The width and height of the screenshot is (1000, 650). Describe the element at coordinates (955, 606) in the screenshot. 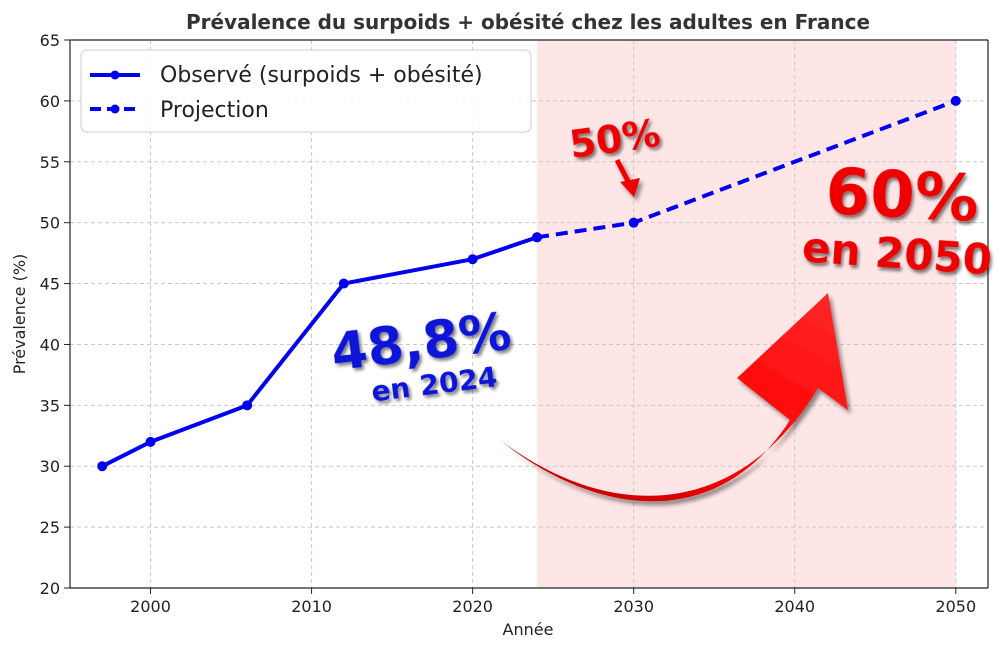

I see `x-tick-label: 2050` at that location.